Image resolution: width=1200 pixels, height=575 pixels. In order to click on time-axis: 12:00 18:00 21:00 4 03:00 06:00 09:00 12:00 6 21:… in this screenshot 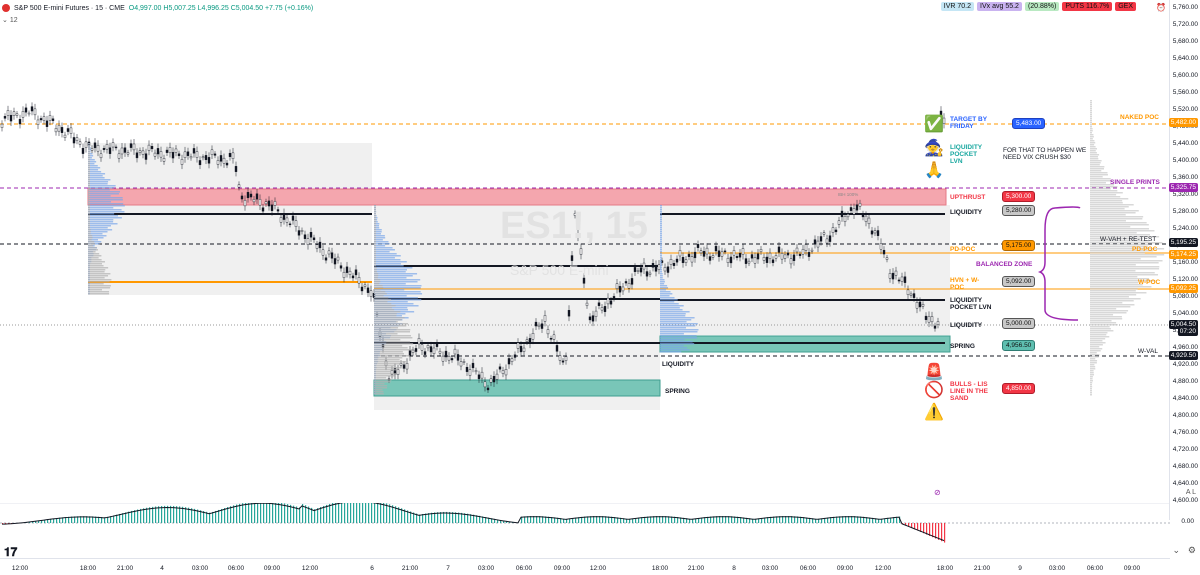, I will do `click(585, 566)`.